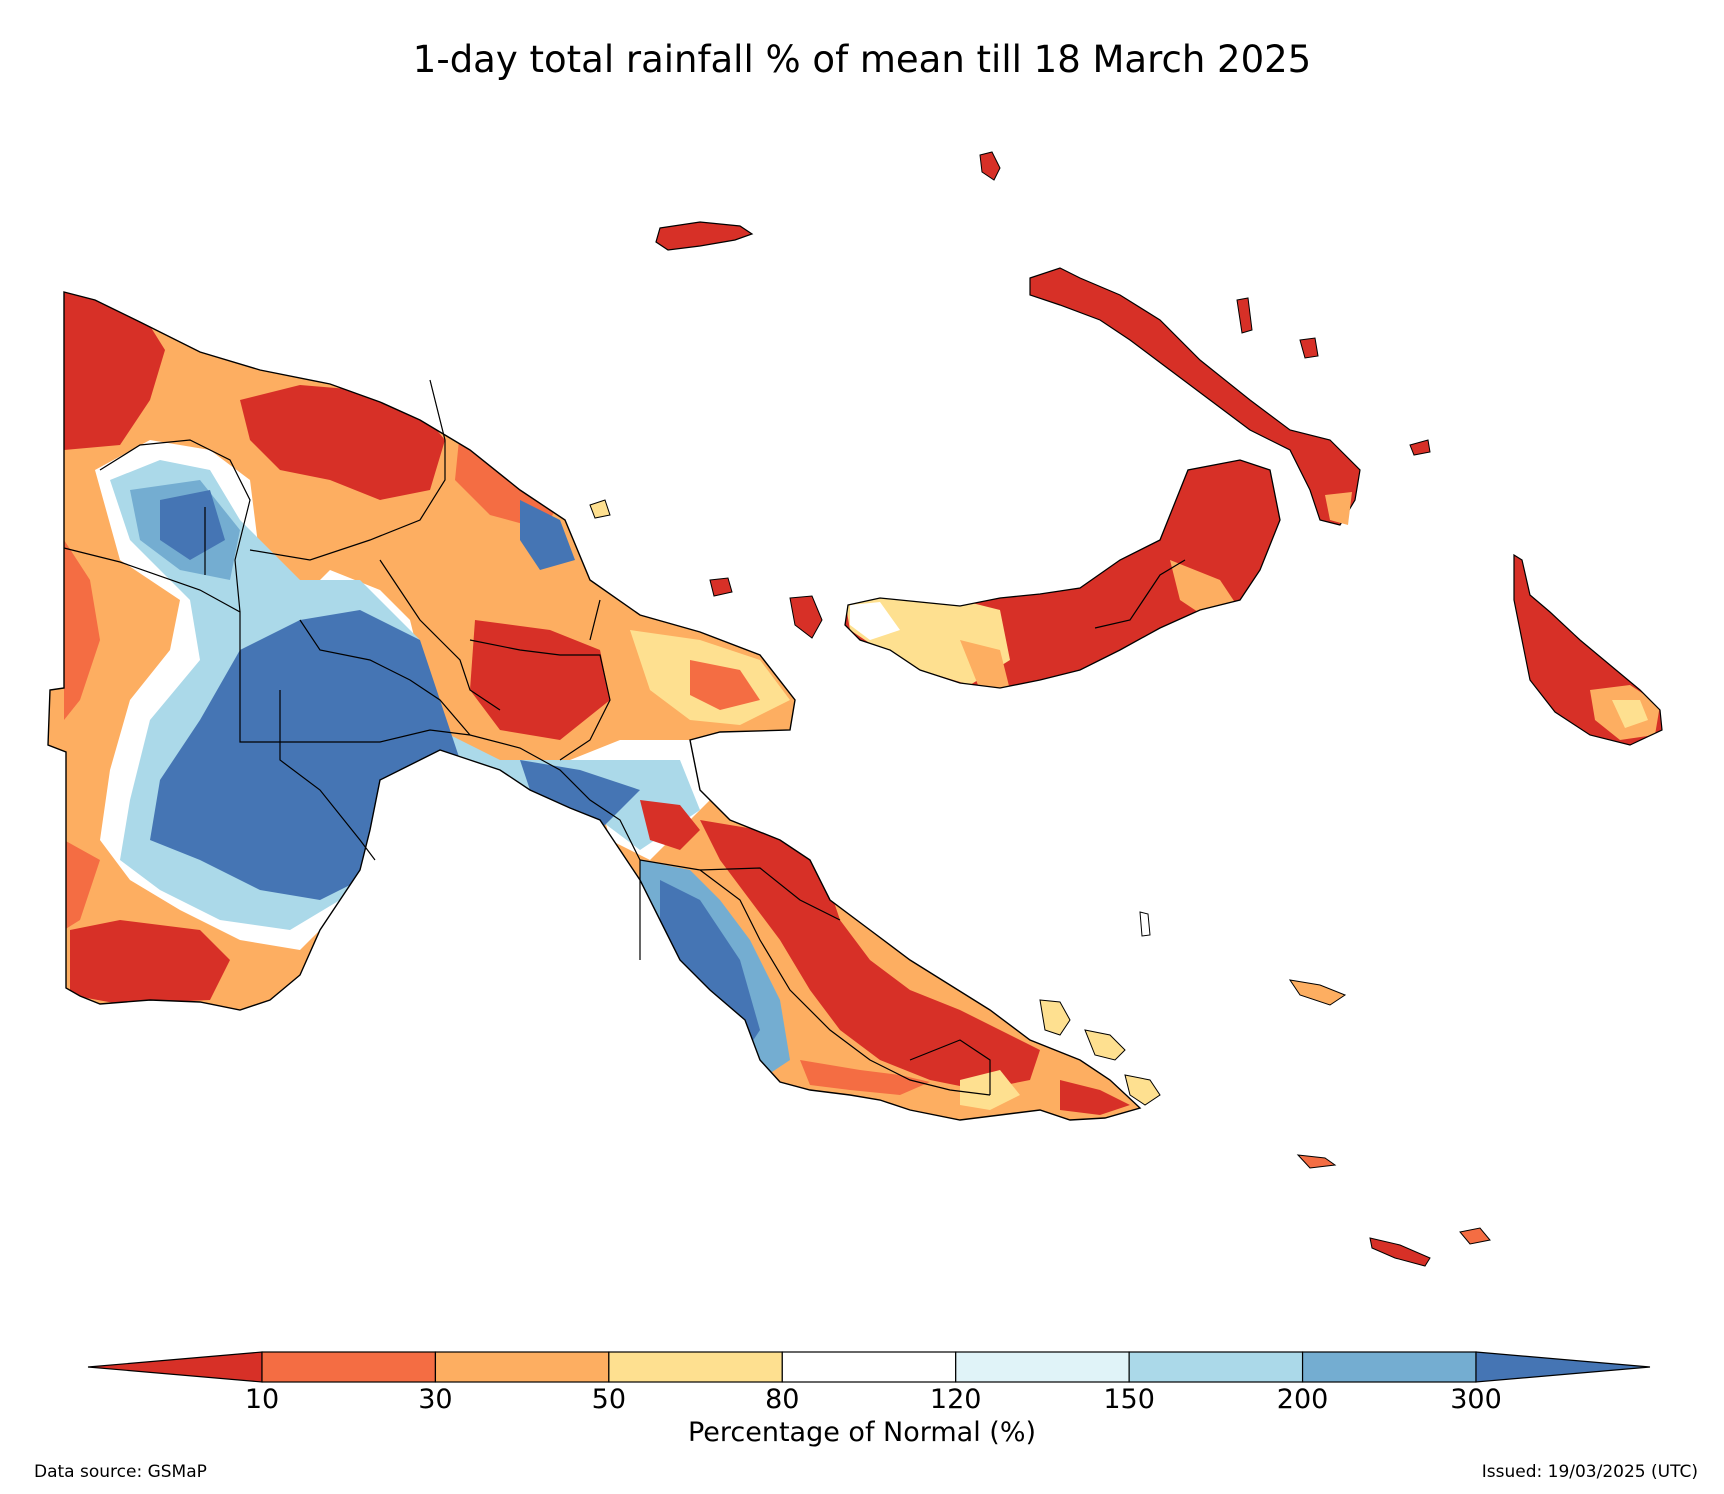  Describe the element at coordinates (1316, 1161) in the screenshot. I see `woodlark-island` at that location.